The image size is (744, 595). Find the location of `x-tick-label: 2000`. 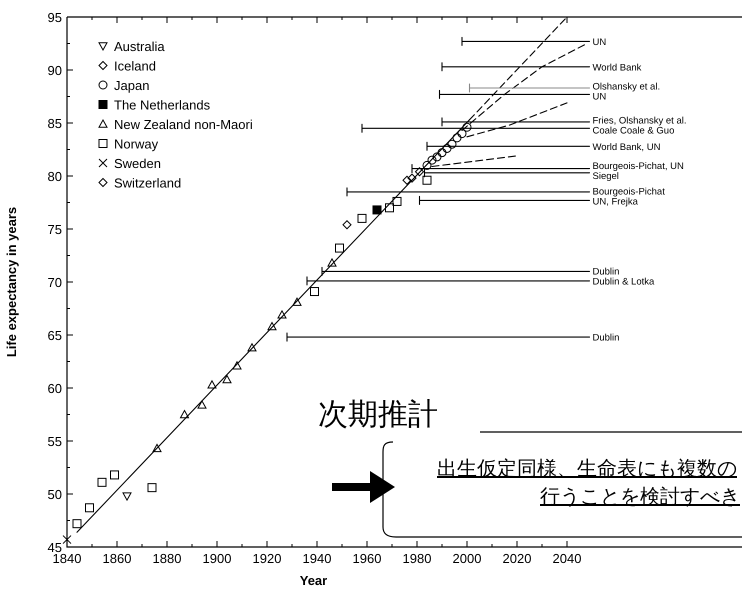

x-tick-label: 2000 is located at coordinates (467, 558).